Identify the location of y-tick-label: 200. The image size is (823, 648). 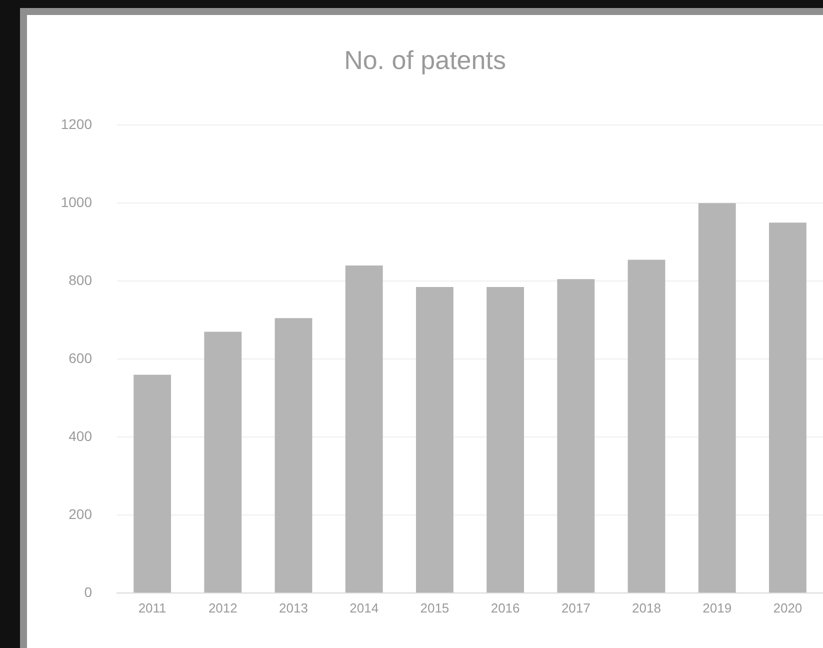
(80, 514).